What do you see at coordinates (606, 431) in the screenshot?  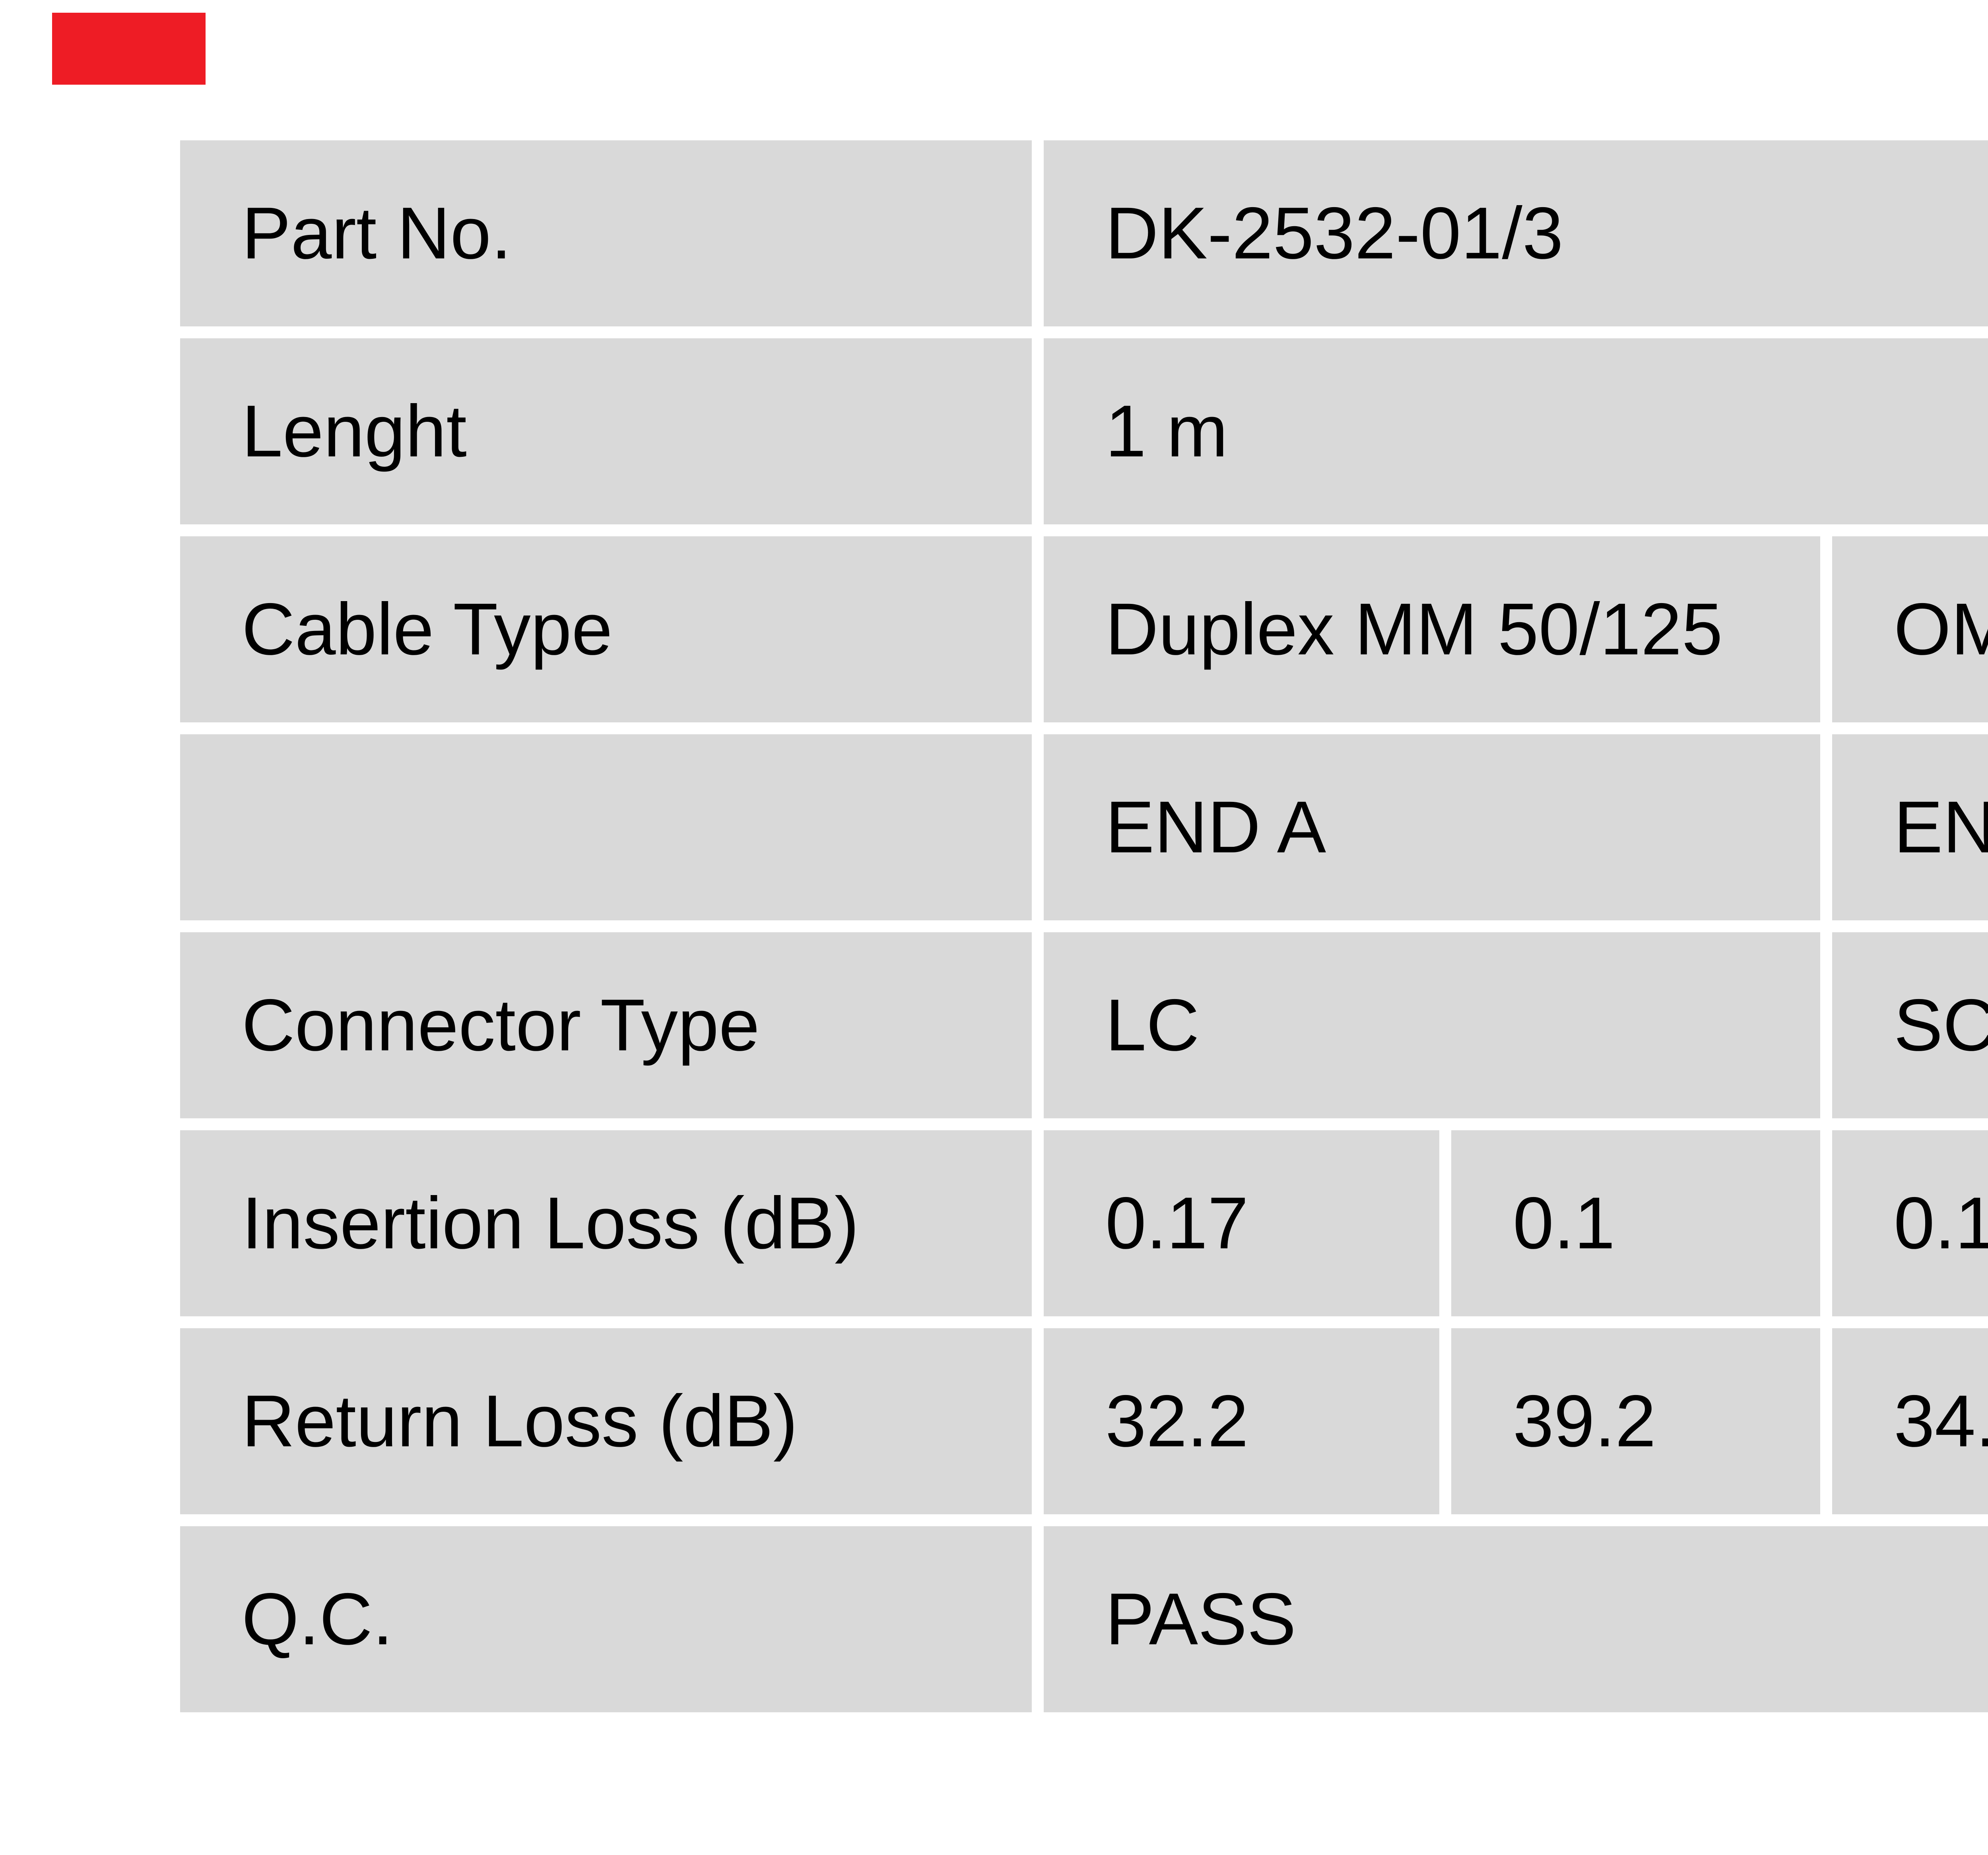 I see `row-label-cell: Lenght` at bounding box center [606, 431].